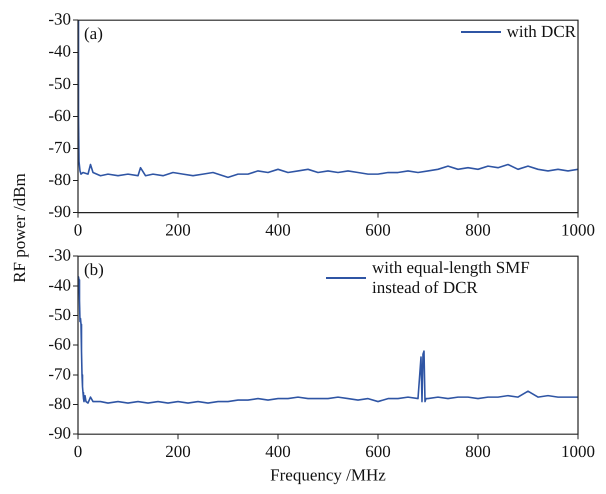  I want to click on annotation: (a), so click(93, 34).